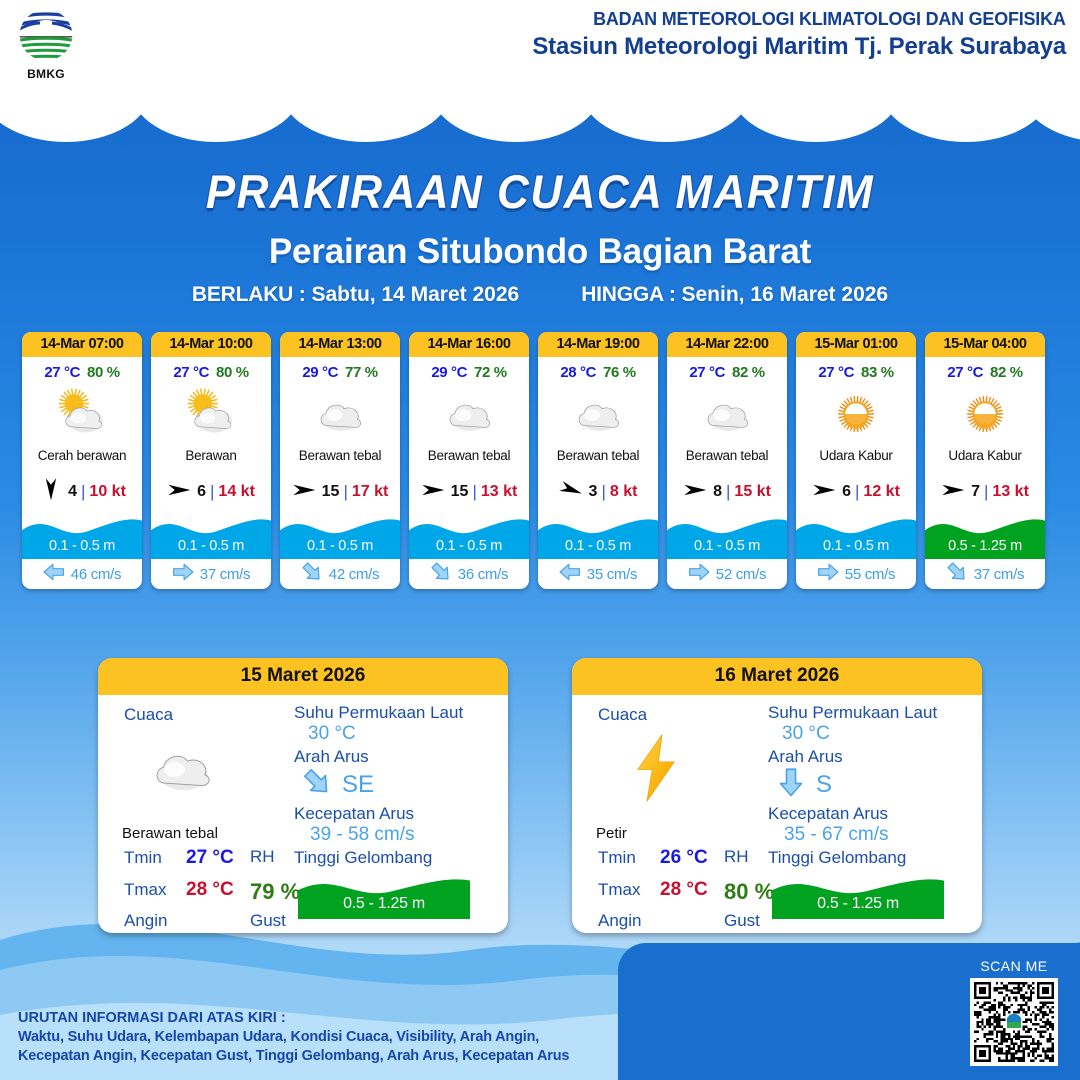 The image size is (1080, 1080). What do you see at coordinates (870, 574) in the screenshot?
I see `card-current-speed: 55 cm/s` at bounding box center [870, 574].